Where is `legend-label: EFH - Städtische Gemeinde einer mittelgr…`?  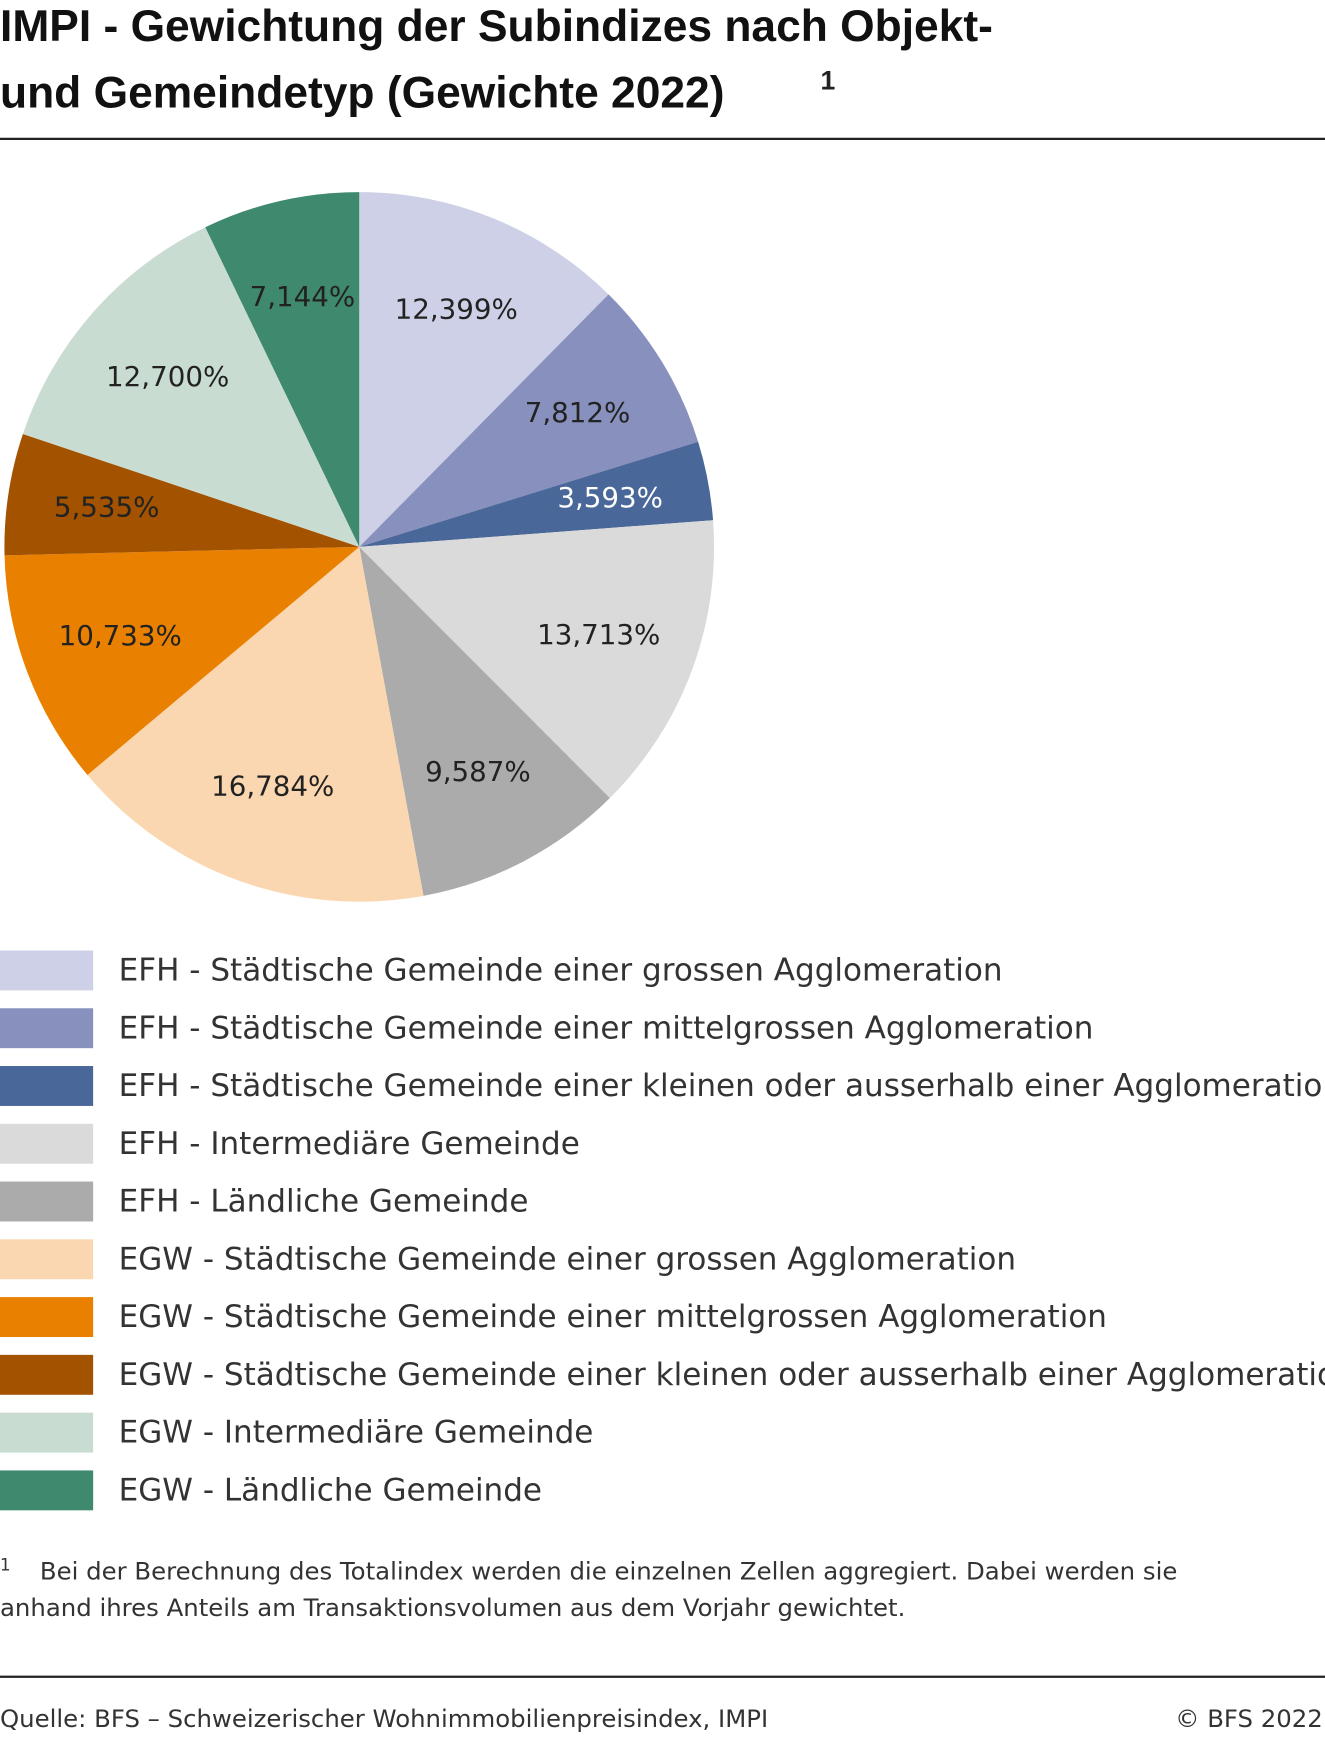
legend-label: EFH - Städtische Gemeinde einer mittelgr… is located at coordinates (606, 1028).